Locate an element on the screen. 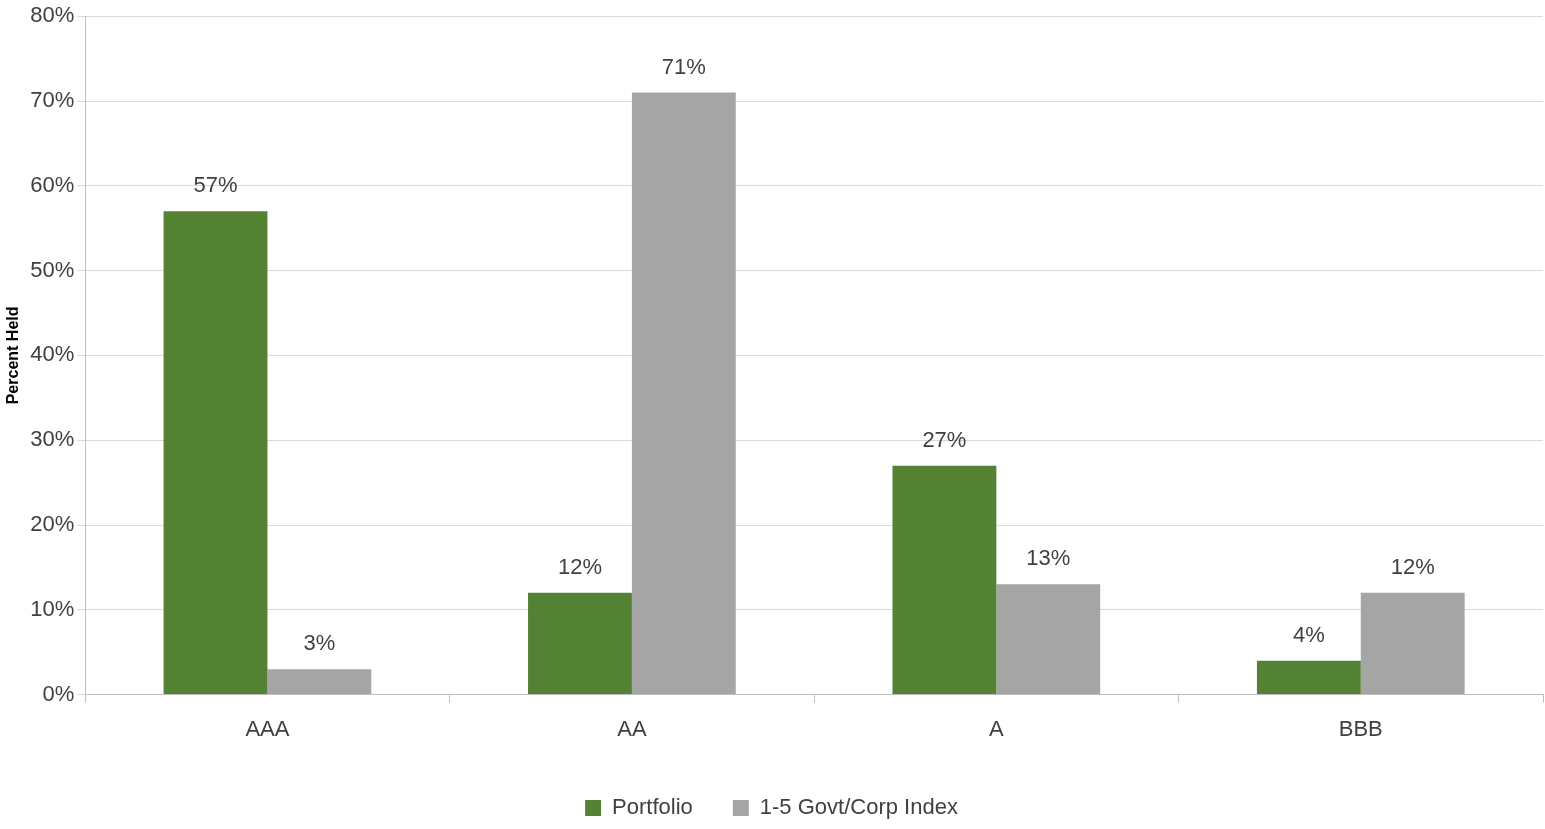  y-tick-label: 10% is located at coordinates (52, 608).